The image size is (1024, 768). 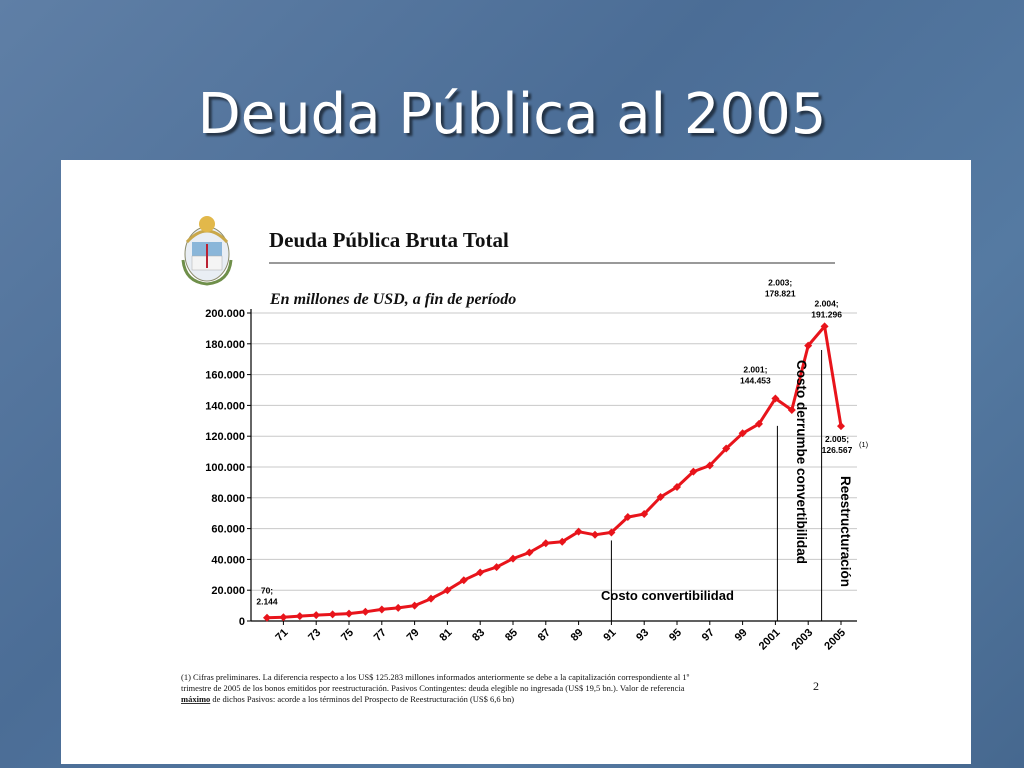 I want to click on y-tick-label: 0, so click(x=242, y=622).